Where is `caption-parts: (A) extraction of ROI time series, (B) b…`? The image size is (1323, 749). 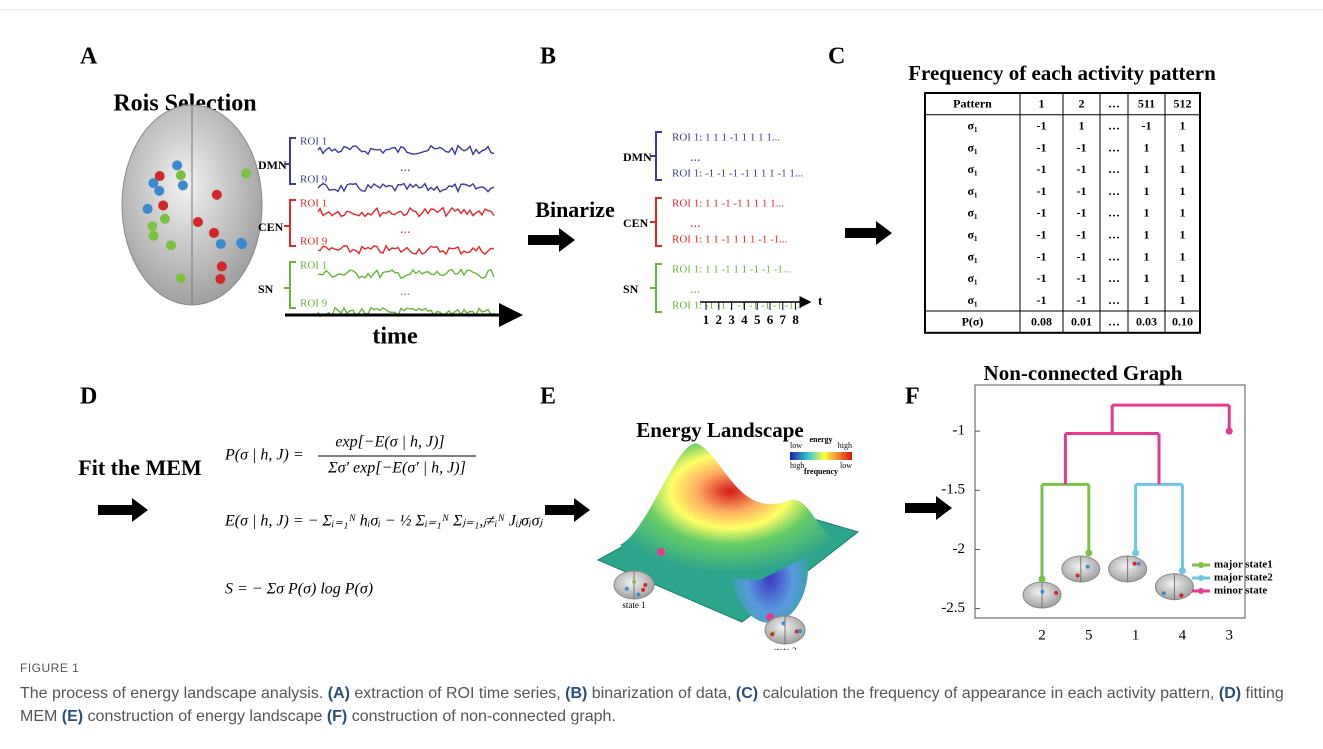
caption-parts: (A) extraction of ROI time series, (B) b… is located at coordinates (652, 705).